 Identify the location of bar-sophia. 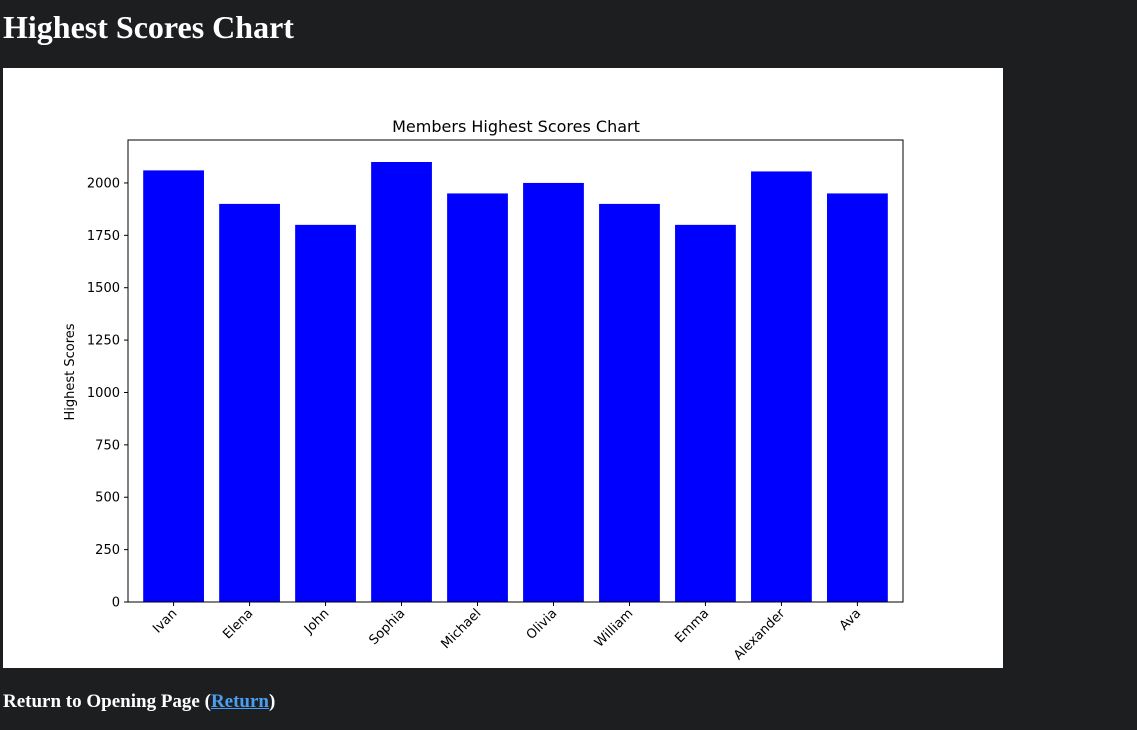
(401, 382).